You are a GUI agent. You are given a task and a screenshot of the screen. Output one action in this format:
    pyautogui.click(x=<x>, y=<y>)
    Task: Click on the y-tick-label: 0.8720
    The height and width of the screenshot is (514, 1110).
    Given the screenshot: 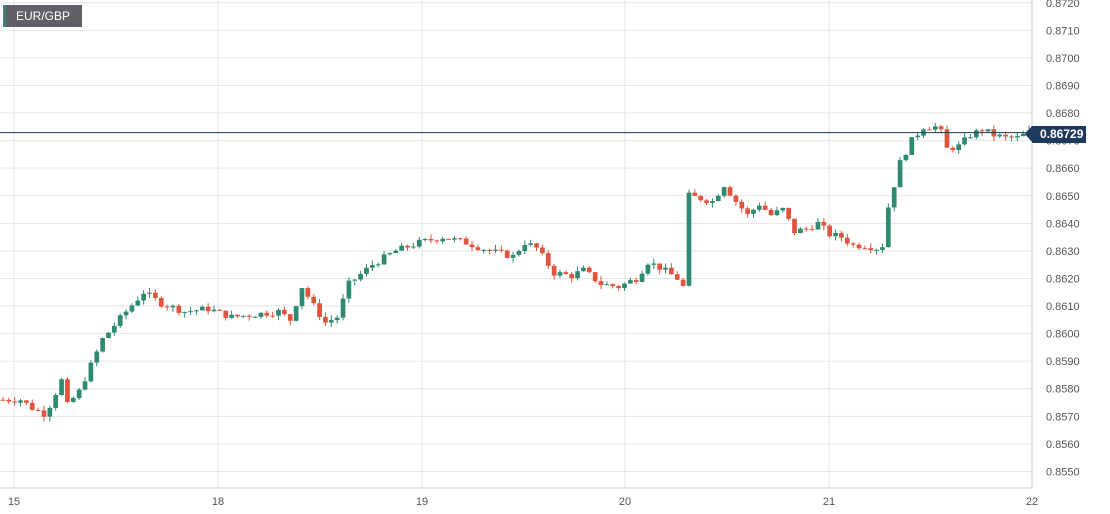 What is the action you would take?
    pyautogui.click(x=1063, y=5)
    